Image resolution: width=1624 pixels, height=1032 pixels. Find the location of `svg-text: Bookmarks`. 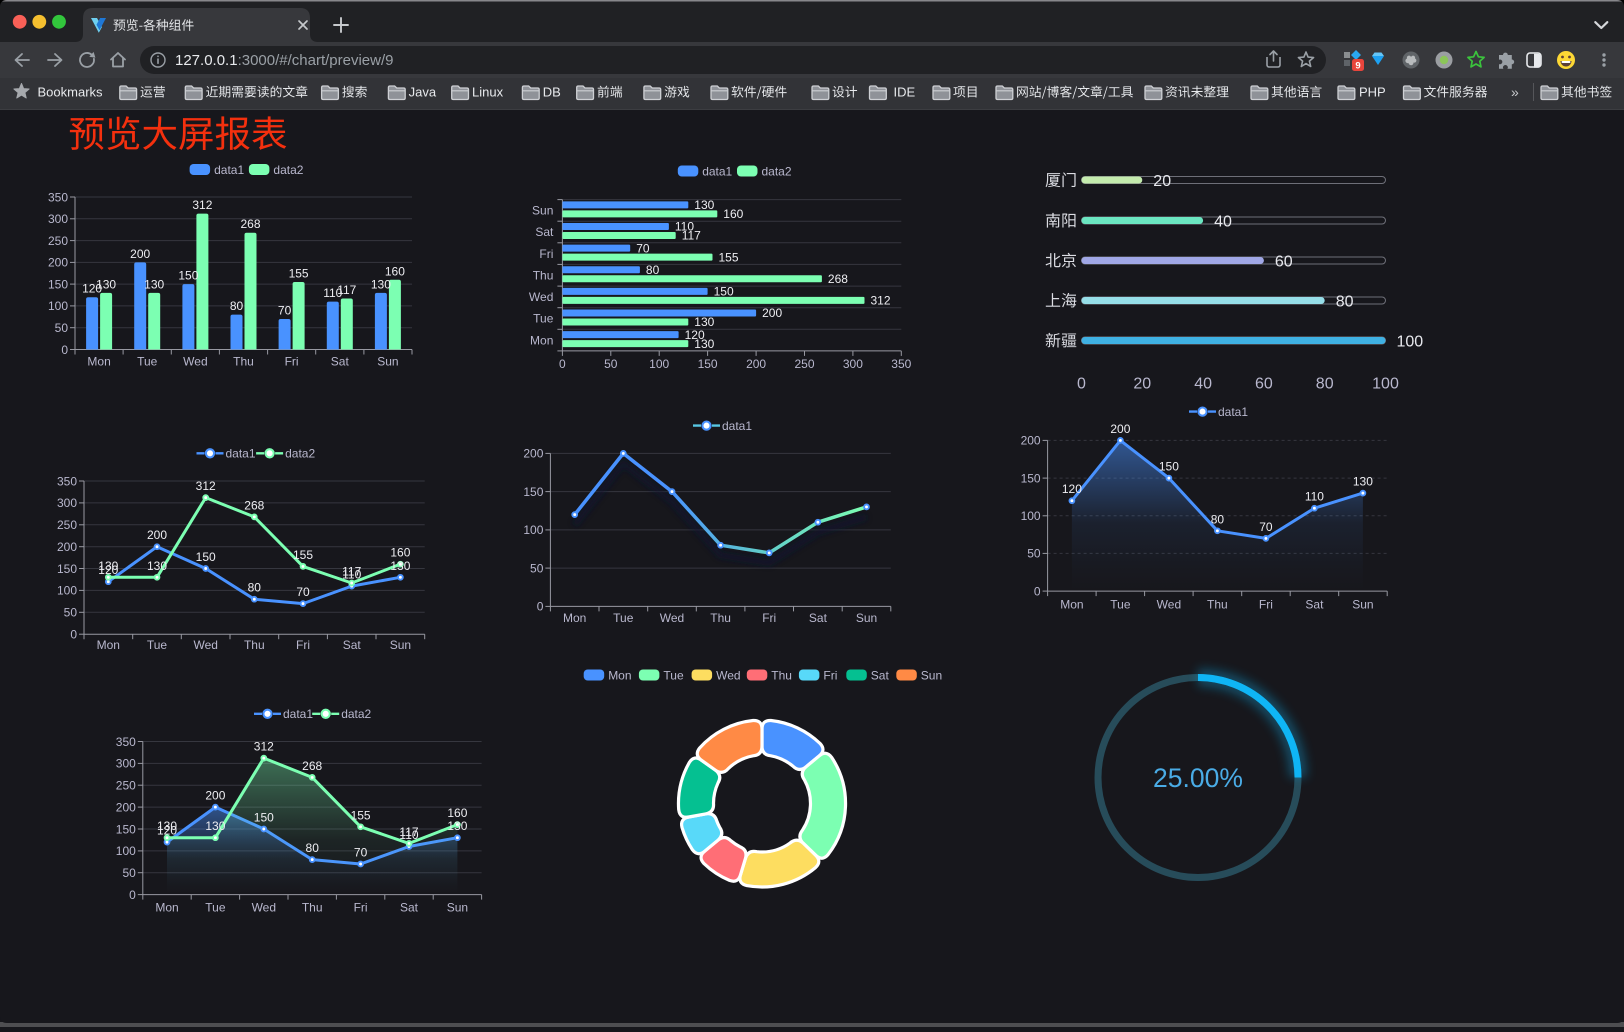

svg-text: Bookmarks is located at coordinates (71, 92).